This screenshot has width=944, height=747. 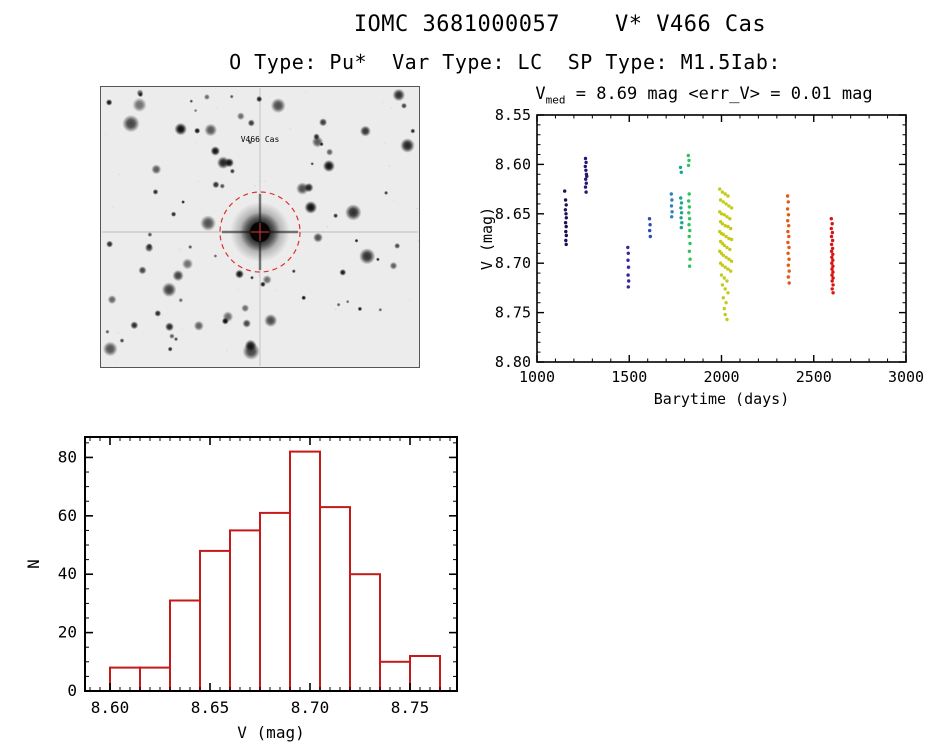 I want to click on y-axis-label: V (mag), so click(x=488, y=238).